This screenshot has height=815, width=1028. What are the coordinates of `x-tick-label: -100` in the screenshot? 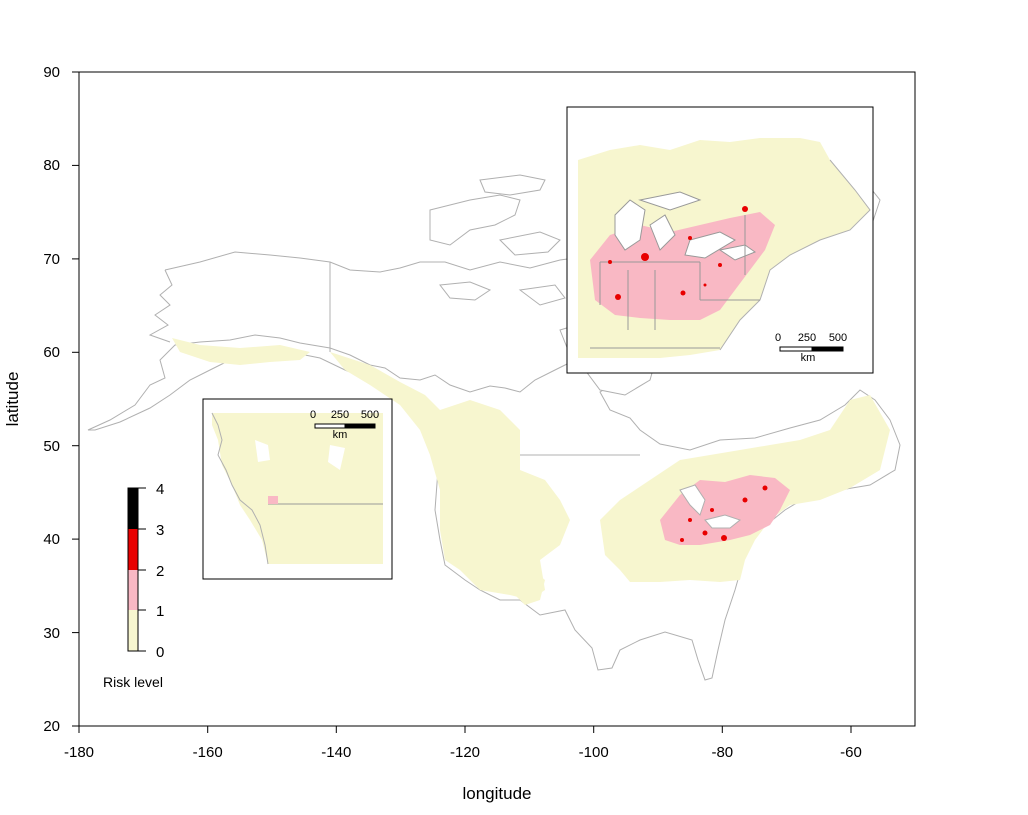 It's located at (594, 752).